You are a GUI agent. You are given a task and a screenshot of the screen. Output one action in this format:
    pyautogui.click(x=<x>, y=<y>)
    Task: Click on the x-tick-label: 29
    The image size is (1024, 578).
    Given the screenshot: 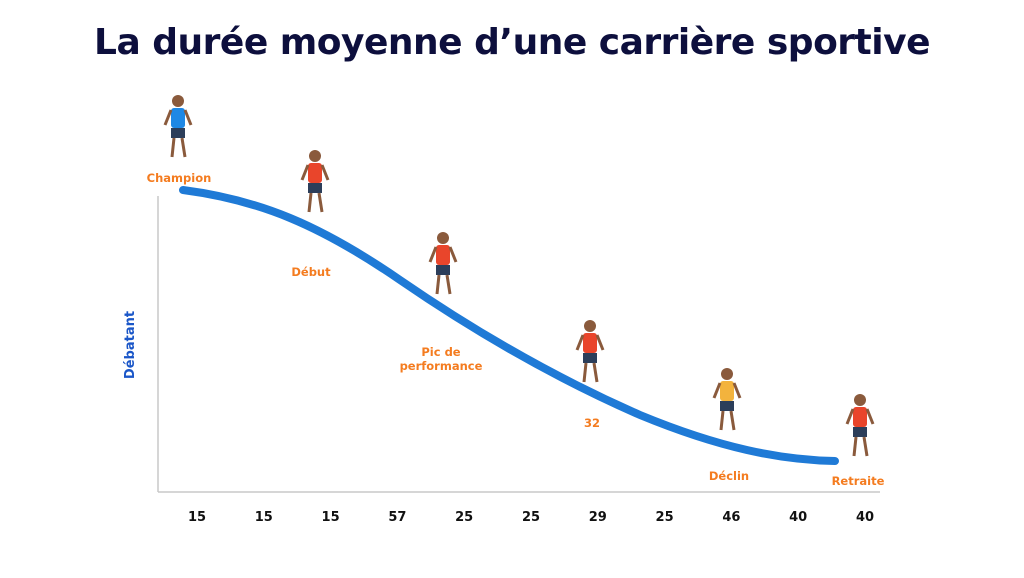 What is the action you would take?
    pyautogui.click(x=598, y=517)
    